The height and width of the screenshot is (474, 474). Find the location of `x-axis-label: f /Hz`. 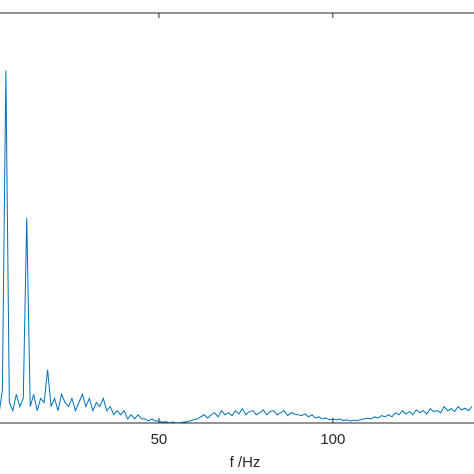

x-axis-label: f /Hz is located at coordinates (245, 462).